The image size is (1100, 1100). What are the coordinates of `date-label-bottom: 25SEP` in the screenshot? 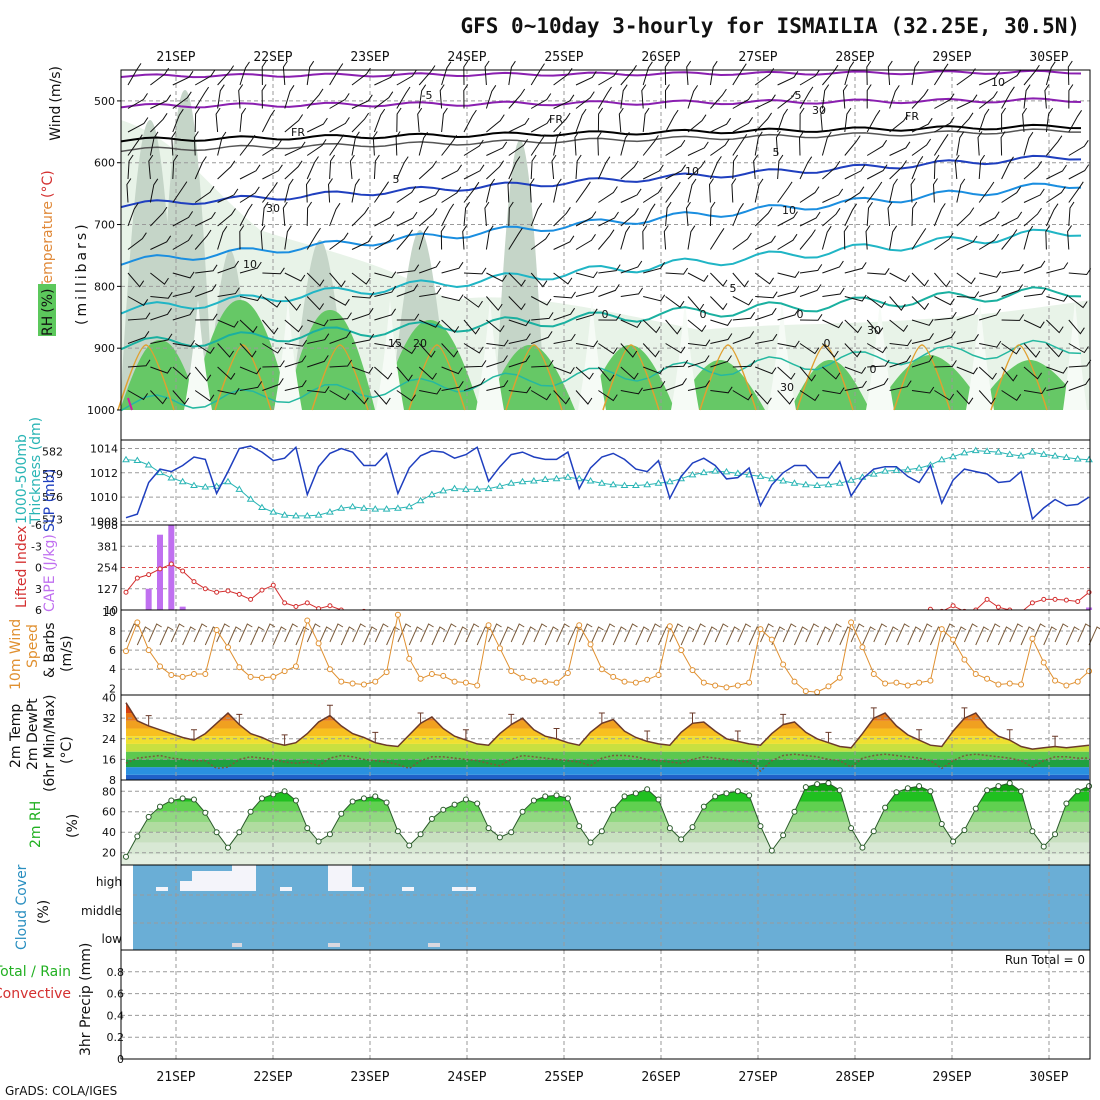 It's located at (563, 1077).